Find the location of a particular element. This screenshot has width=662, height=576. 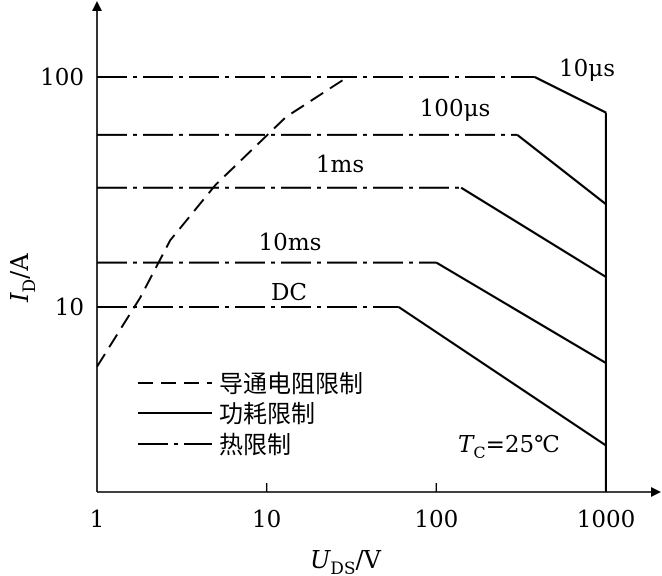

series-label-100us: 100μs is located at coordinates (455, 109).